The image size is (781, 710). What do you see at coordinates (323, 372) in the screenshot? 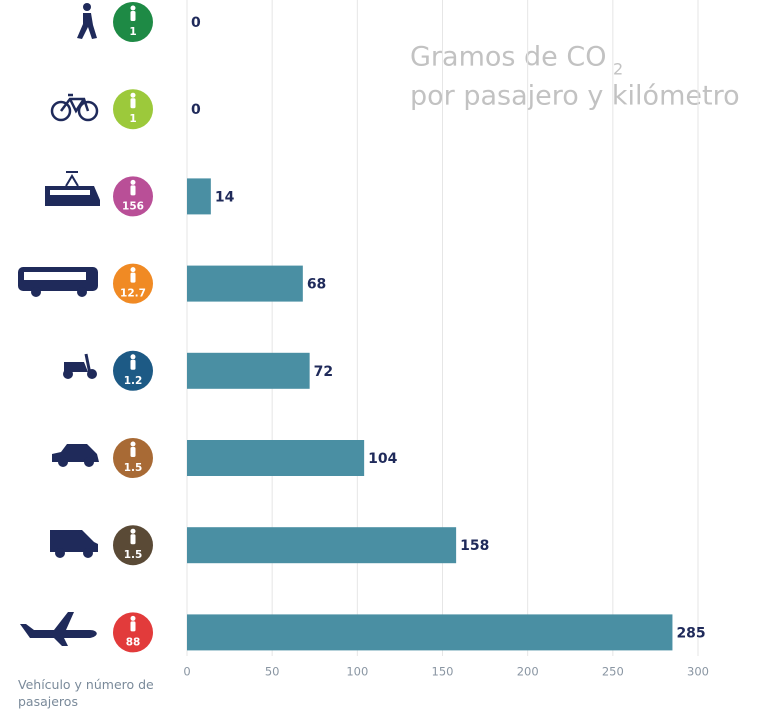
I see `data-label: 72` at bounding box center [323, 372].